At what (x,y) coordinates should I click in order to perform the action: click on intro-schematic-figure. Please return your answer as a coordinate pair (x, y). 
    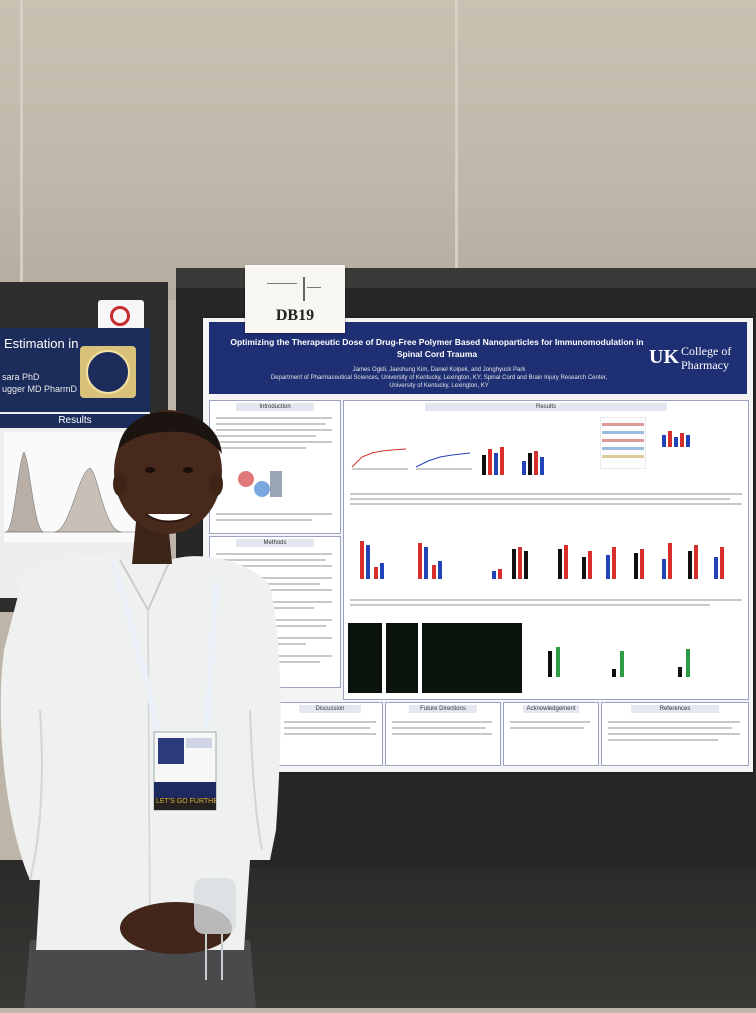
    Looking at the image, I should click on (259, 485).